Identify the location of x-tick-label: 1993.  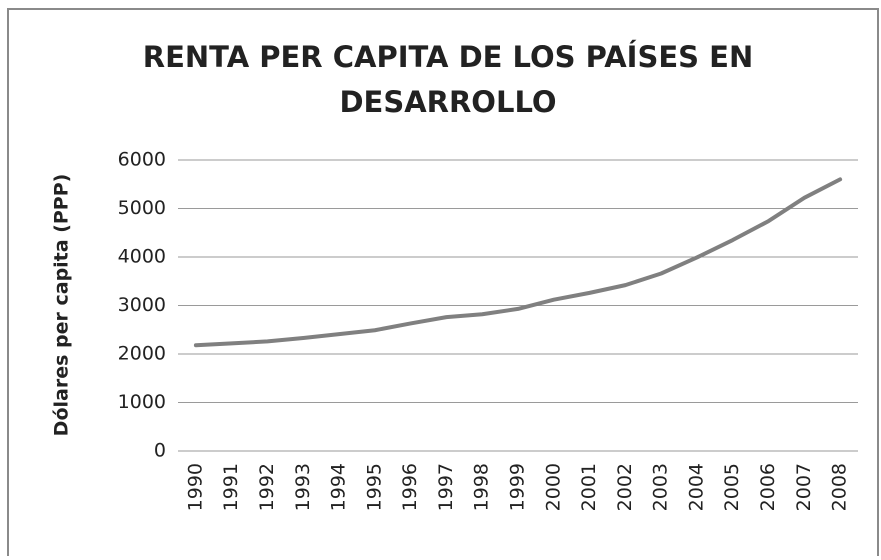
(303, 487).